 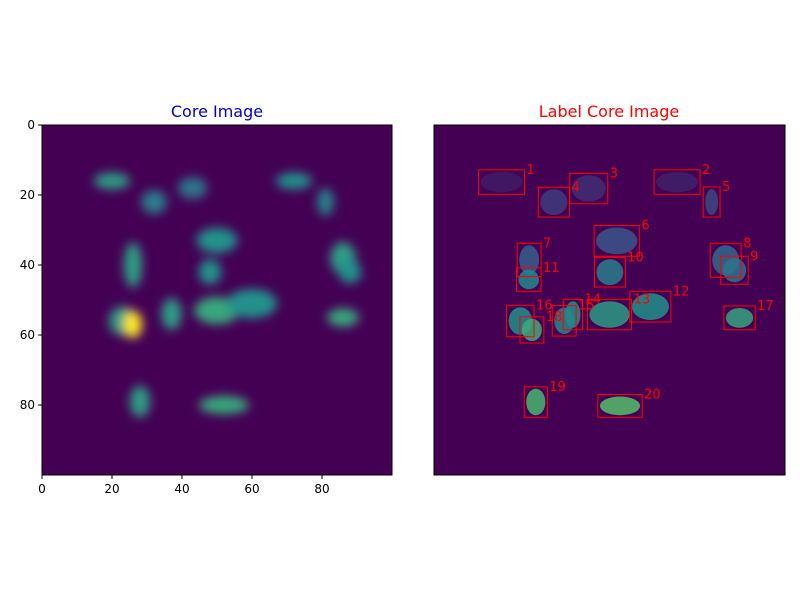 I want to click on region-8-box, so click(x=725, y=260).